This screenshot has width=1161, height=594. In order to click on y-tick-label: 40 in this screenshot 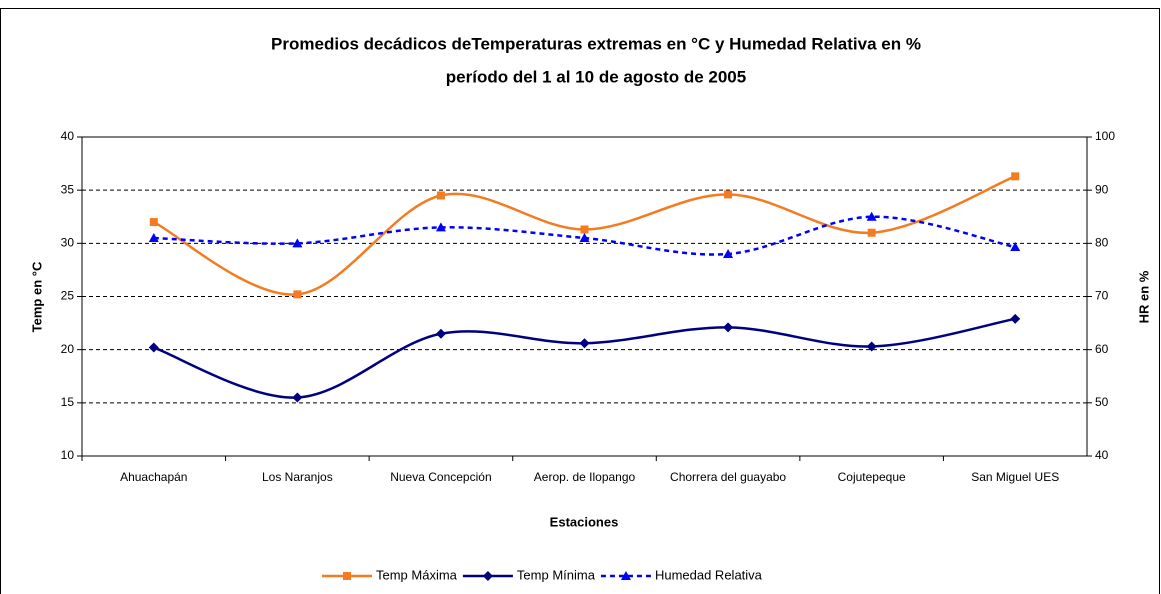, I will do `click(68, 136)`.